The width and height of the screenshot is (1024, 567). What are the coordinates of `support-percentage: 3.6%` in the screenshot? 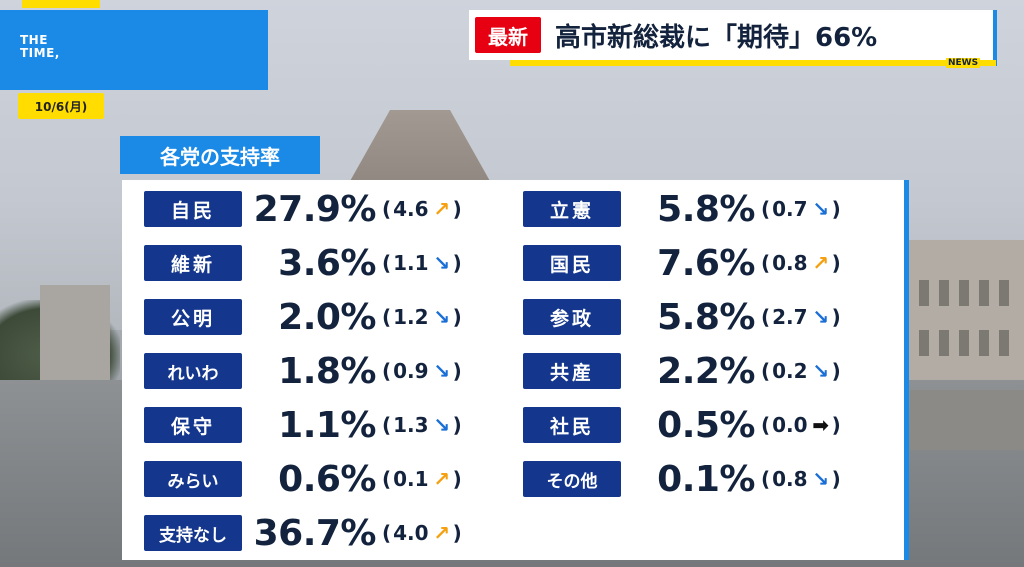 It's located at (327, 263).